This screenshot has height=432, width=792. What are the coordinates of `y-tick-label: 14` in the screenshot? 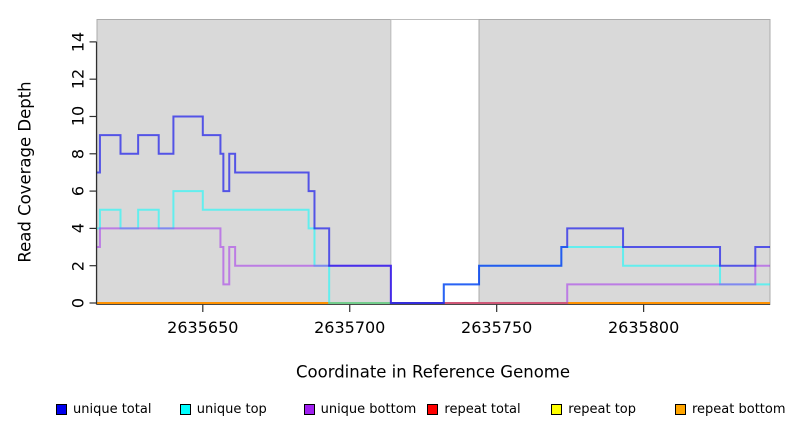 It's located at (78, 42).